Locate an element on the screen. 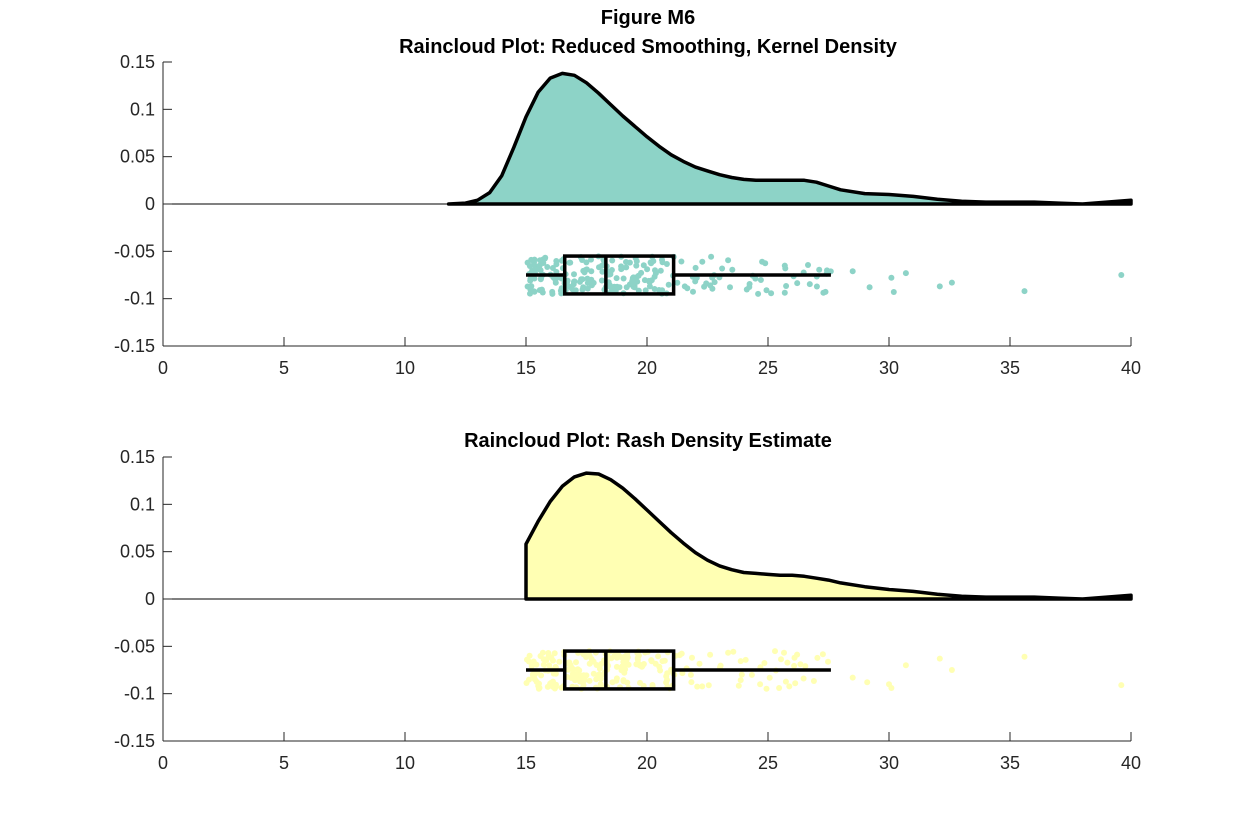 The width and height of the screenshot is (1250, 833). x-tick-label: 20 is located at coordinates (647, 763).